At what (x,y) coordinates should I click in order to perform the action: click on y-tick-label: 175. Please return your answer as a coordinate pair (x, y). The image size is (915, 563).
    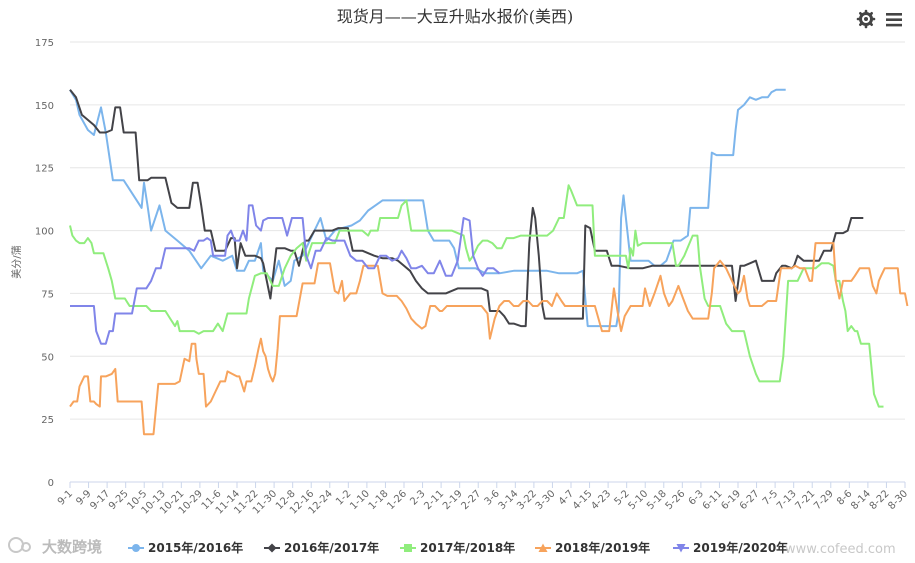
    Looking at the image, I should click on (44, 43).